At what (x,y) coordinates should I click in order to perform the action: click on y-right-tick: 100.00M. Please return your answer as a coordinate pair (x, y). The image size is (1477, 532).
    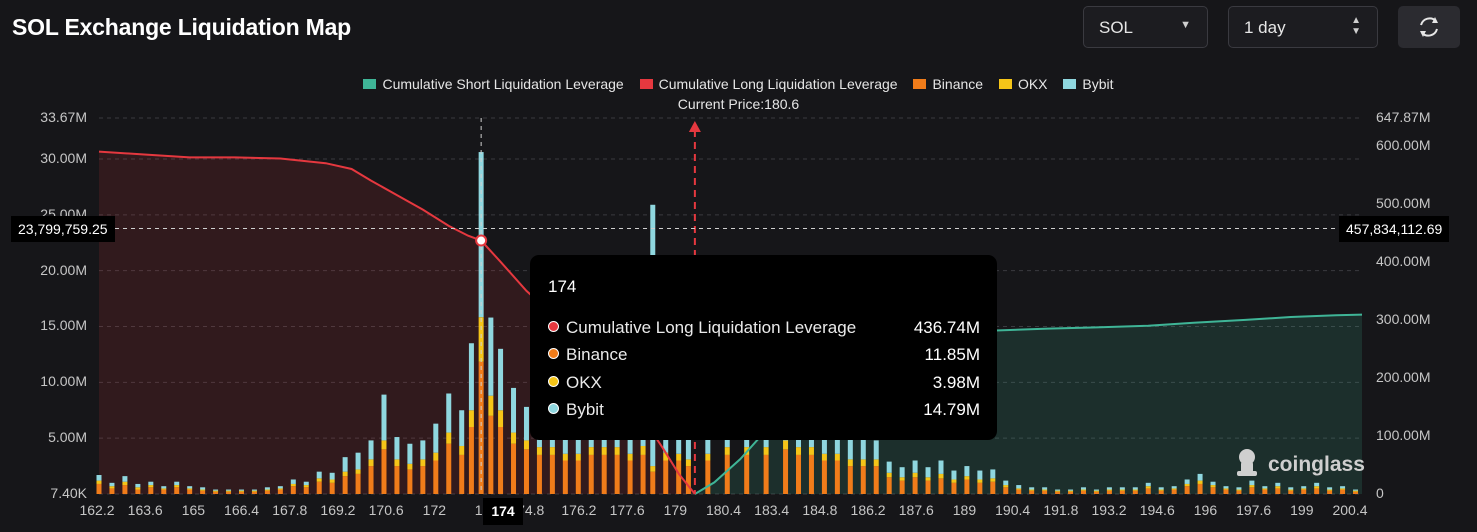
    Looking at the image, I should click on (1403, 434).